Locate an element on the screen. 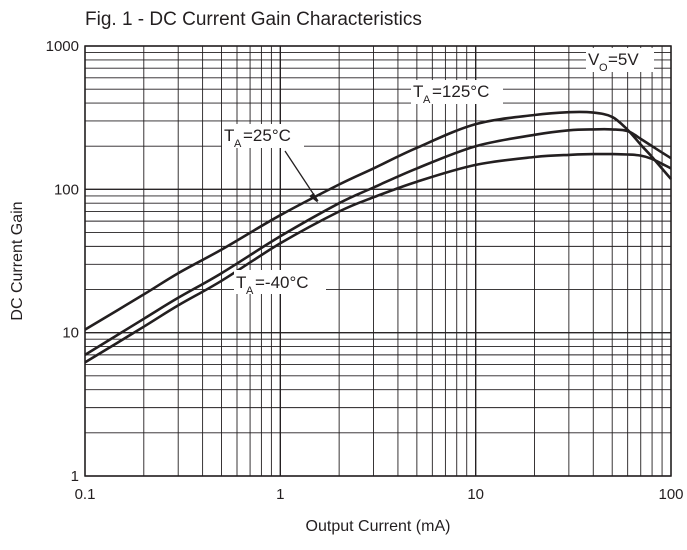  x-tick-labels: 0.1 1 10 100 is located at coordinates (379, 494).